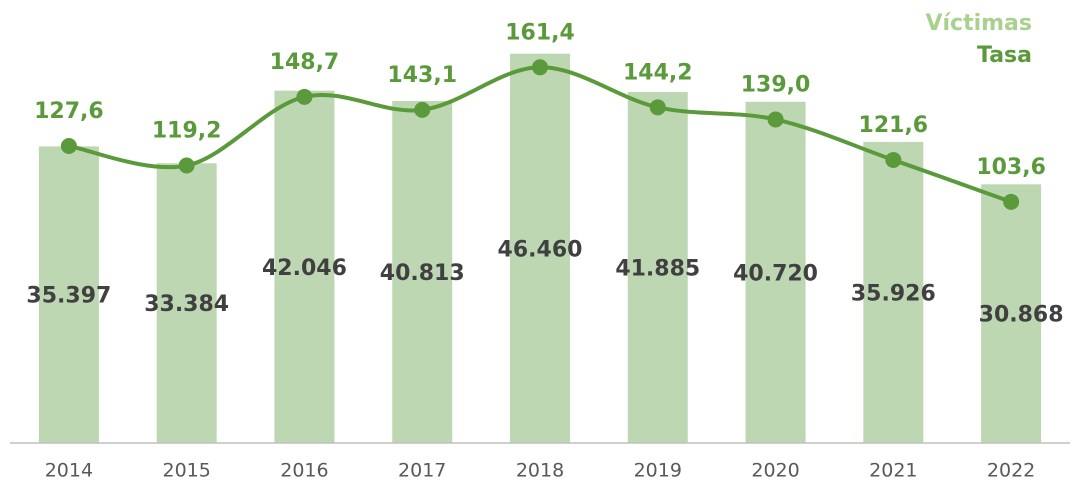 The image size is (1080, 484). Describe the element at coordinates (776, 84) in the screenshot. I see `line-value-label: 139,0` at that location.